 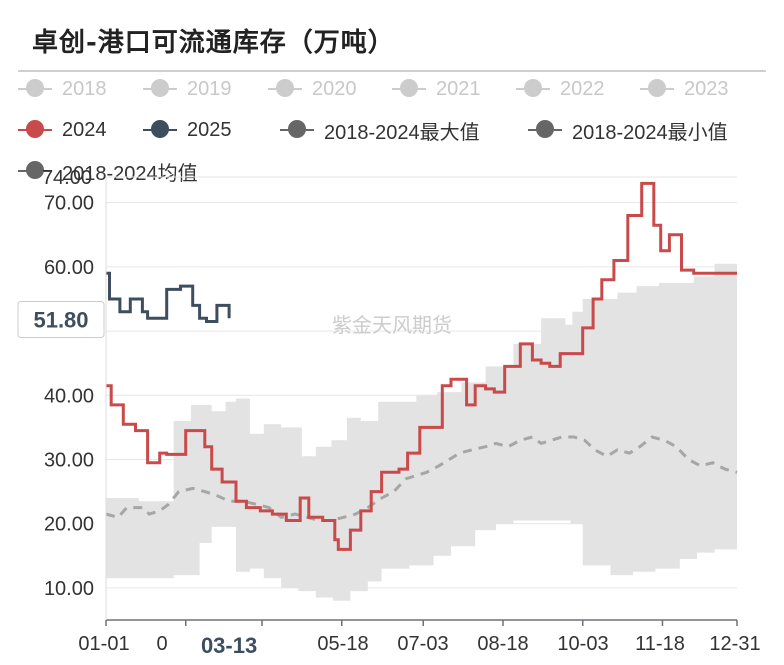 I want to click on legend-item-min: 2018-2024最小值, so click(x=628, y=130).